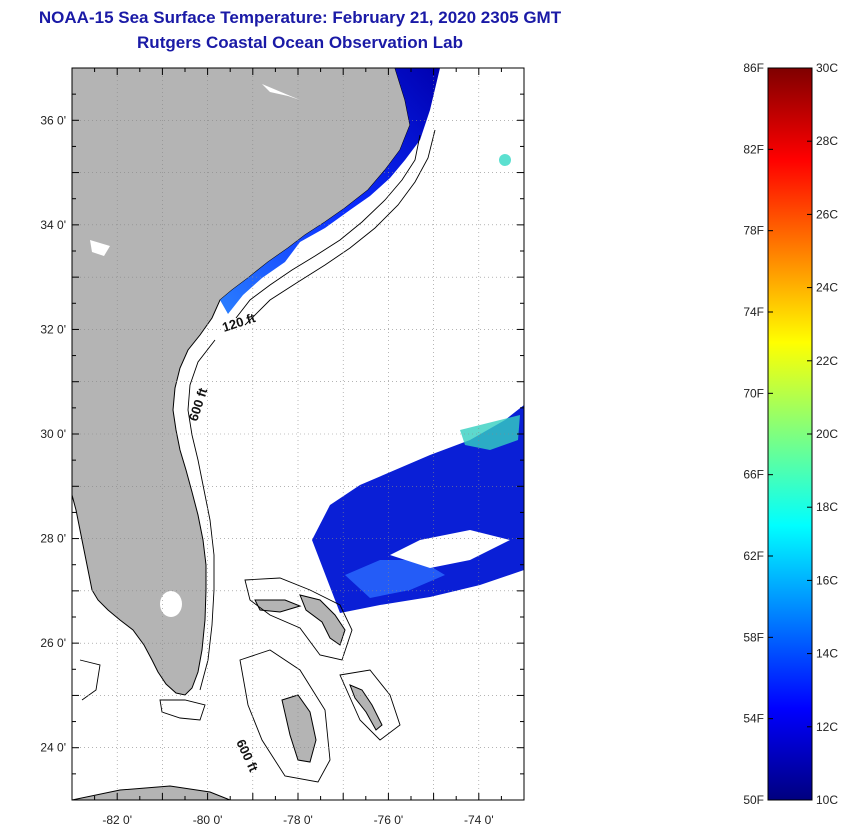 The height and width of the screenshot is (832, 849). What do you see at coordinates (298, 820) in the screenshot?
I see `lon-tick-label: -78 0'` at bounding box center [298, 820].